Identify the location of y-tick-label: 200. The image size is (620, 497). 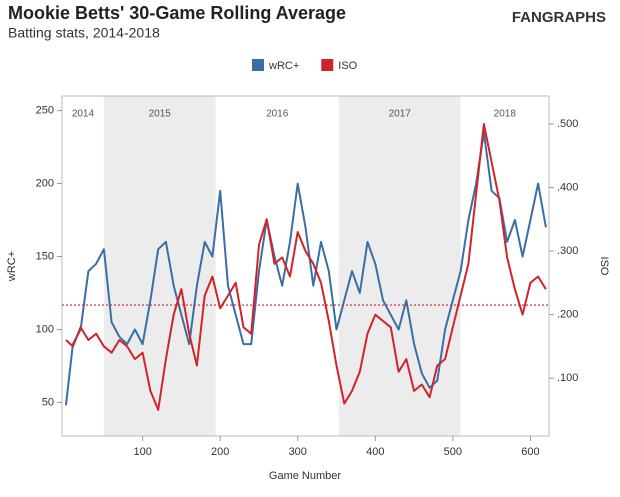
(45, 183).